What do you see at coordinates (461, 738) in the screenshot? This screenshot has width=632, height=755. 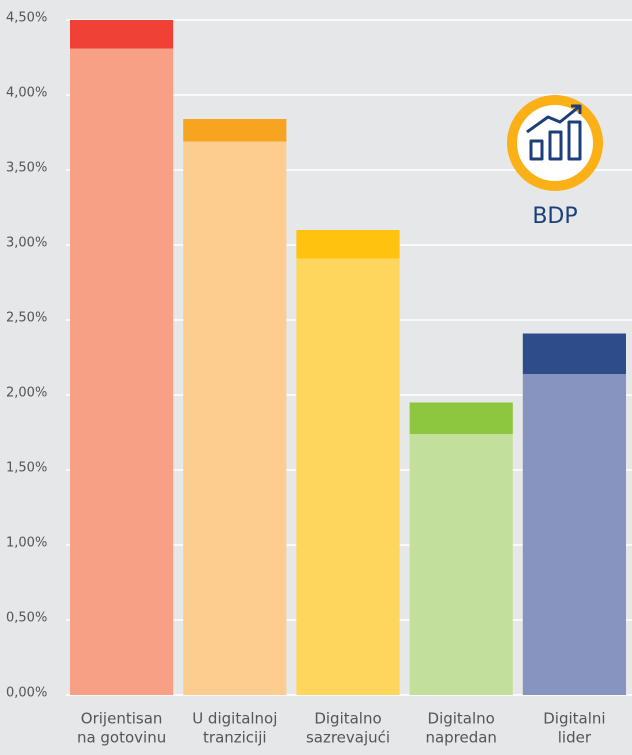 I see `x-tick-label: napredan` at bounding box center [461, 738].